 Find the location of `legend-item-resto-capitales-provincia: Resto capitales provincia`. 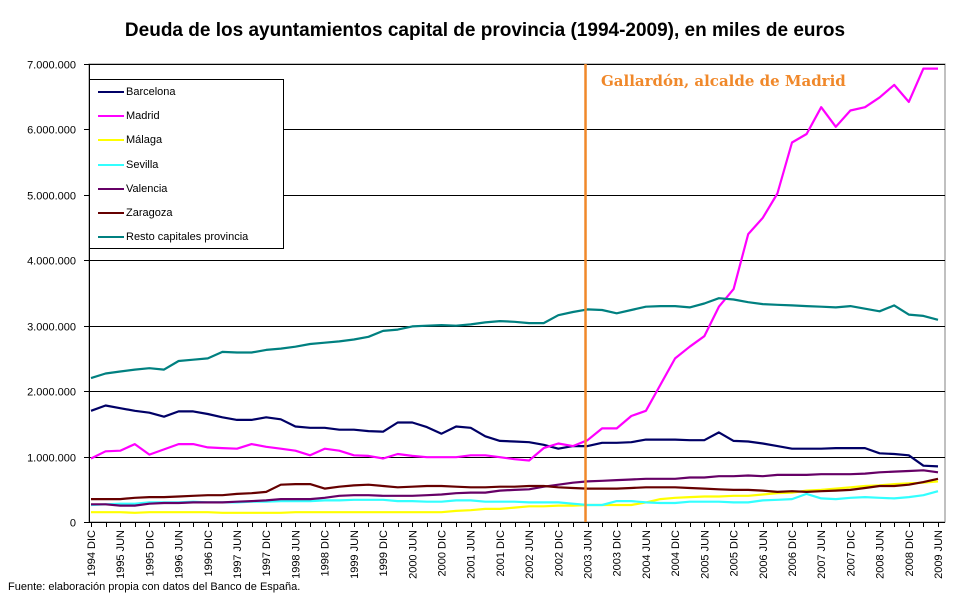

legend-item-resto-capitales-provincia: Resto capitales provincia is located at coordinates (173, 237).